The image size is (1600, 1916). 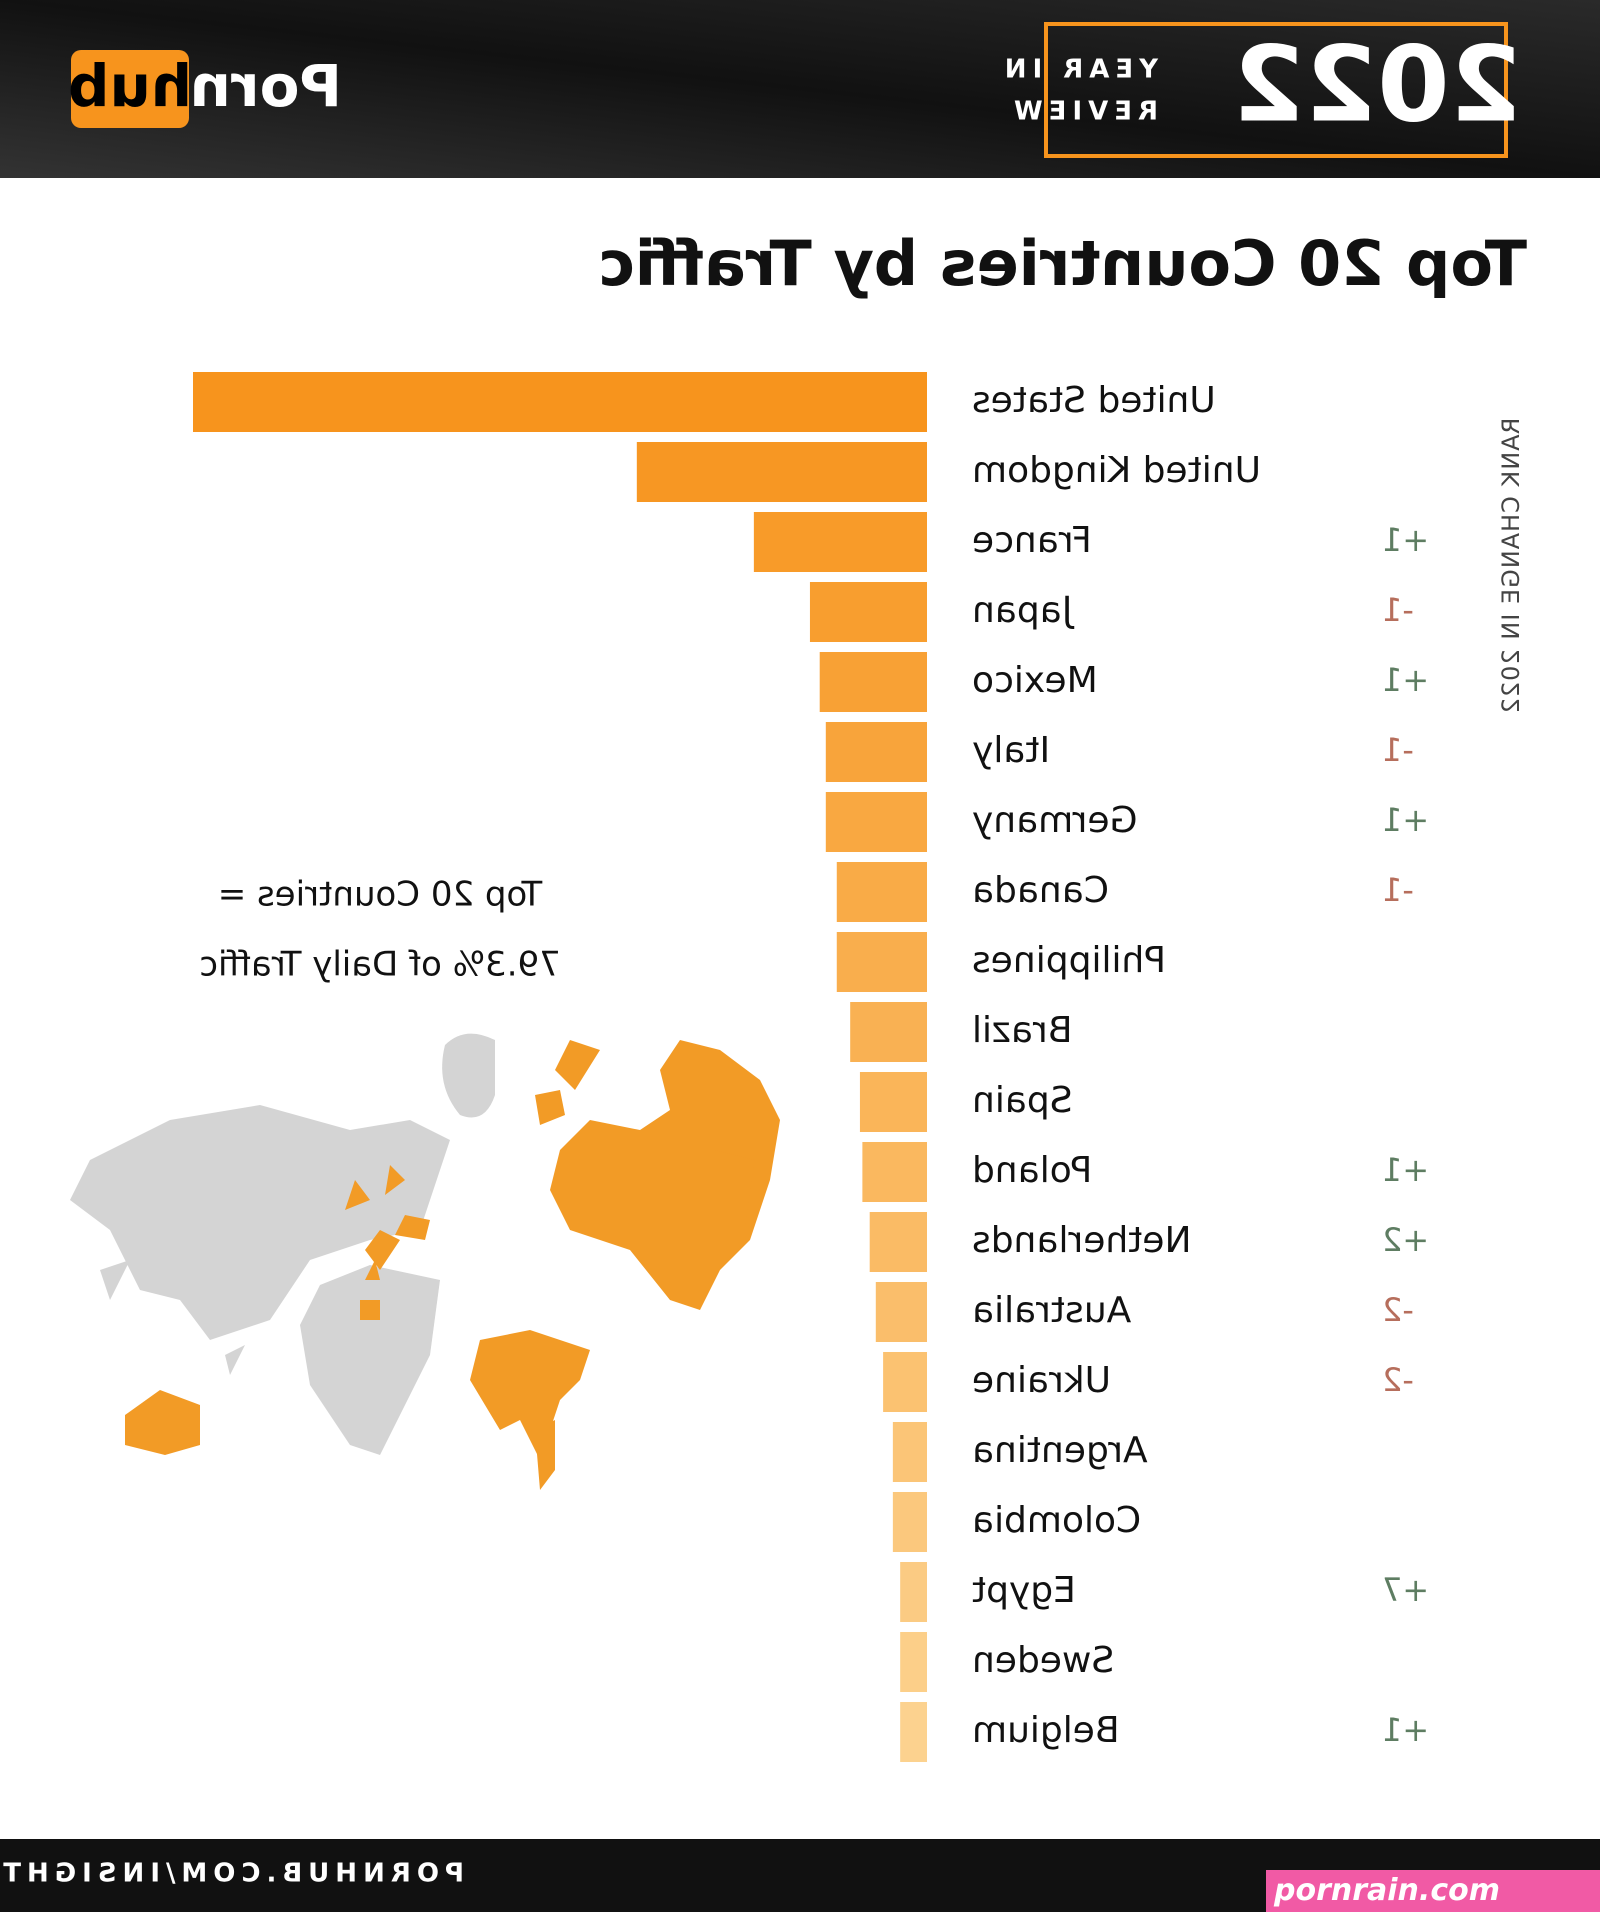 I want to click on header-band, so click(x=800, y=89).